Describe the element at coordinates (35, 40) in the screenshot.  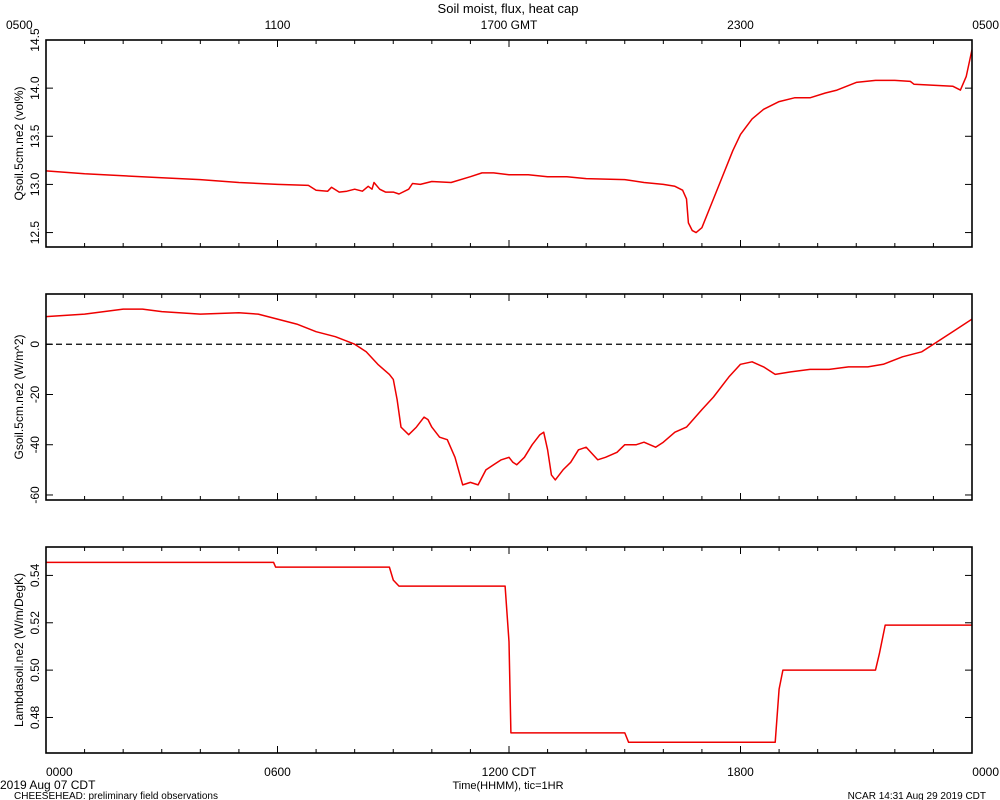
I see `y-tick-label: 14.5` at that location.